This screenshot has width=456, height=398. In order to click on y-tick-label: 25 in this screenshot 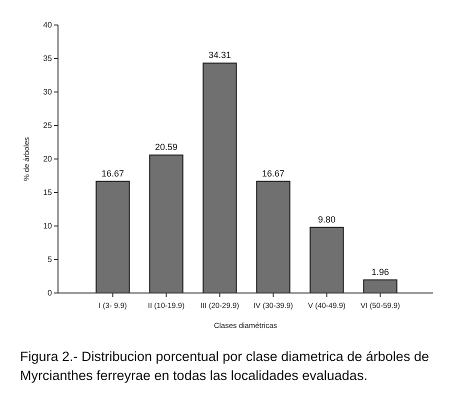, I will do `click(48, 125)`.